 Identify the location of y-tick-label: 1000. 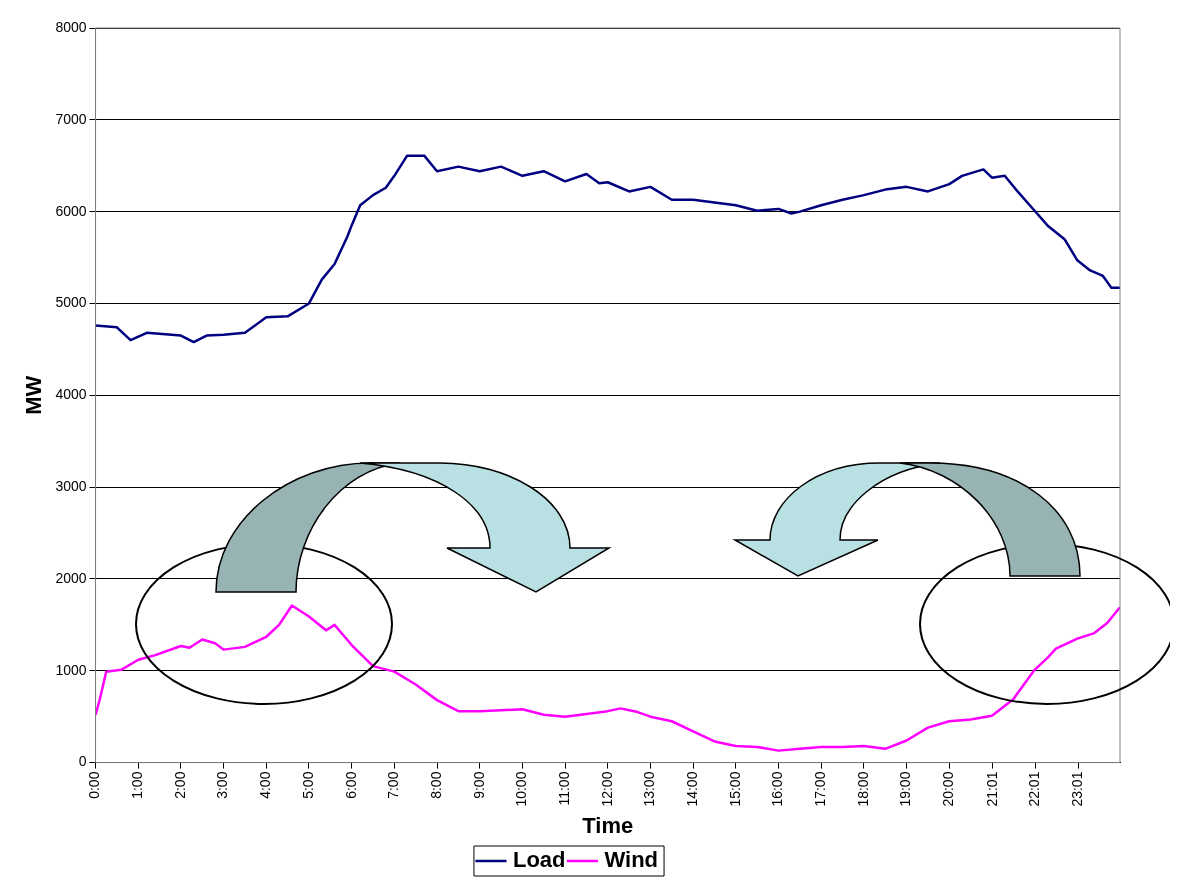
(71, 669).